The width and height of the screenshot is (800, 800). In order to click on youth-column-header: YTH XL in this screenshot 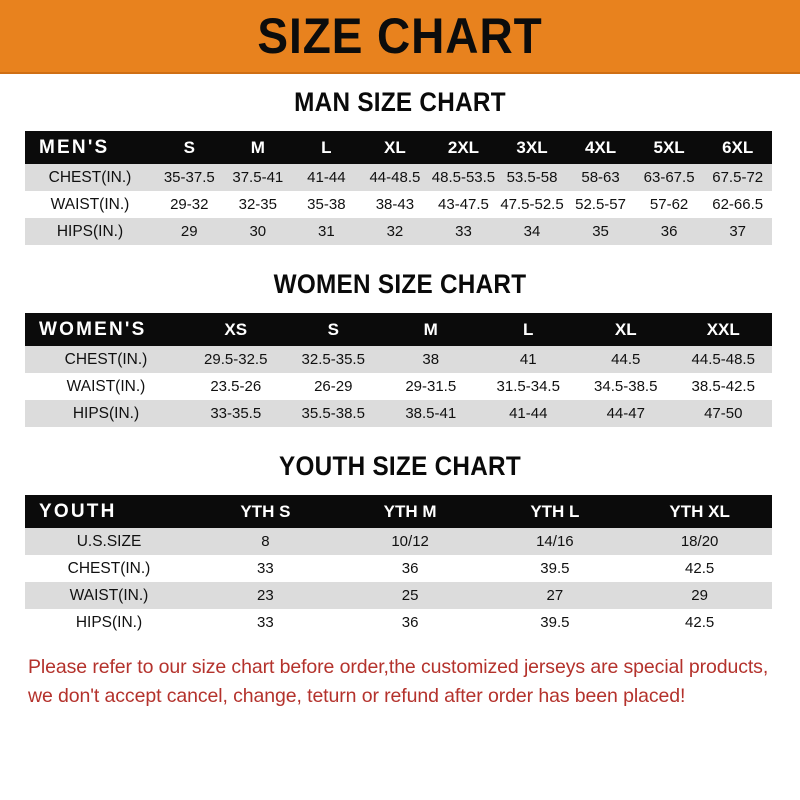, I will do `click(699, 511)`.